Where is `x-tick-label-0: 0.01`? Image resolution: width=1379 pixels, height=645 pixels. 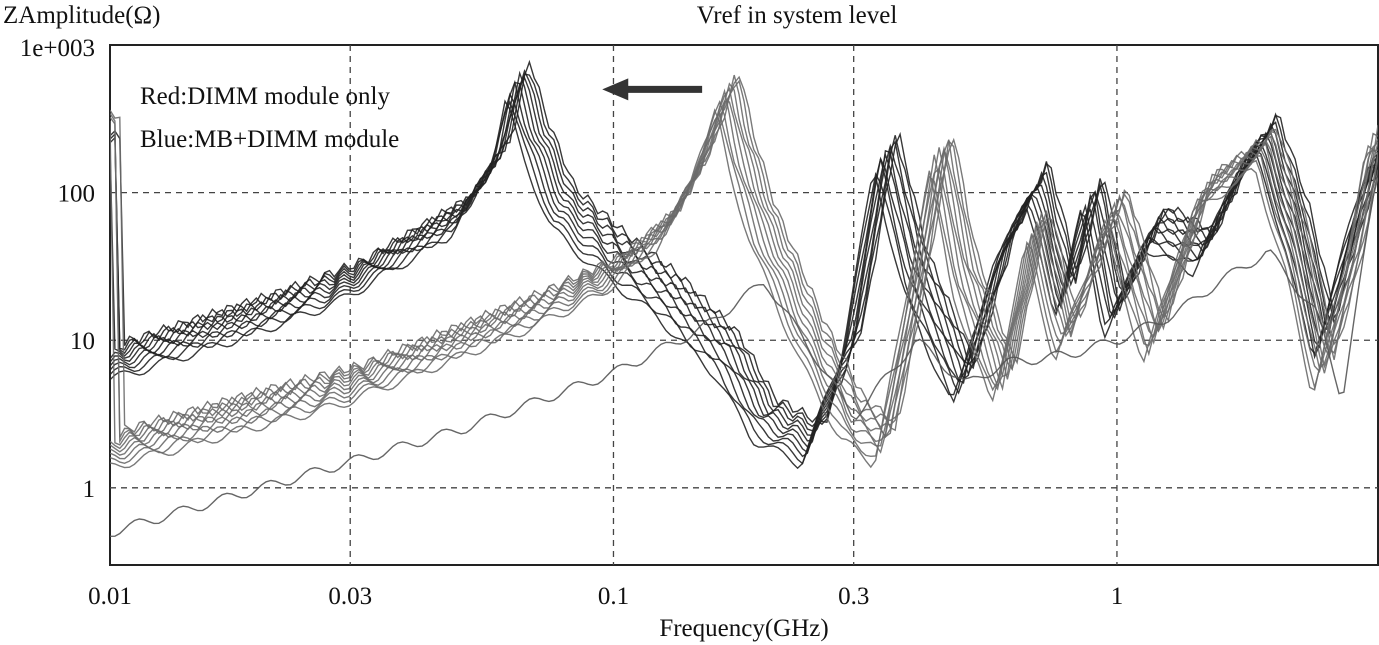
x-tick-label-0: 0.01 is located at coordinates (110, 596).